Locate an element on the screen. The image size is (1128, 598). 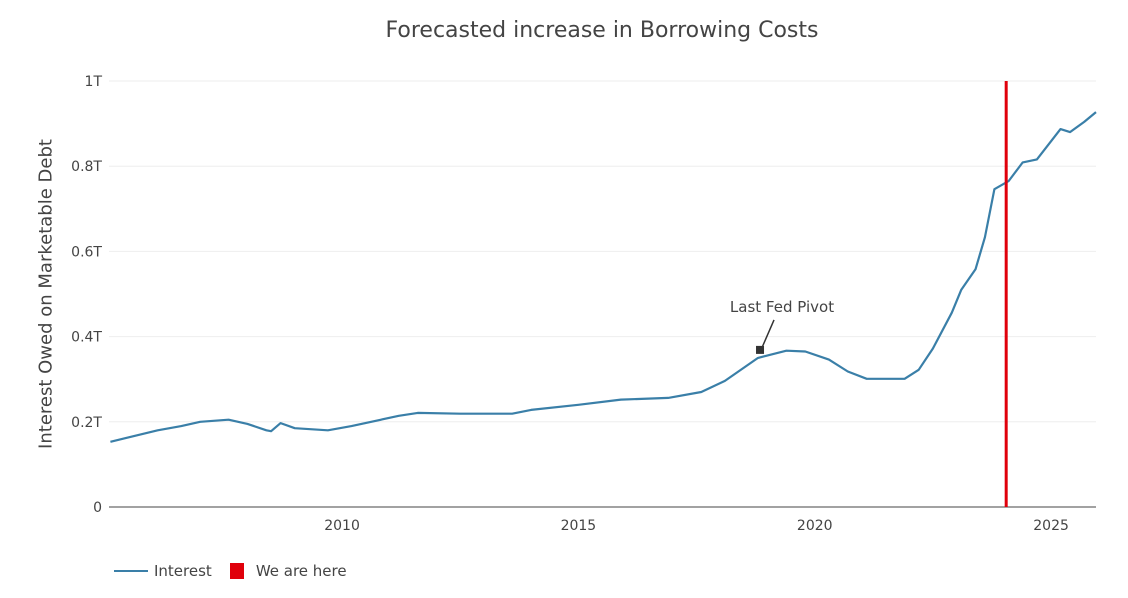
legend-item-we-are-here: We are here is located at coordinates (288, 571).